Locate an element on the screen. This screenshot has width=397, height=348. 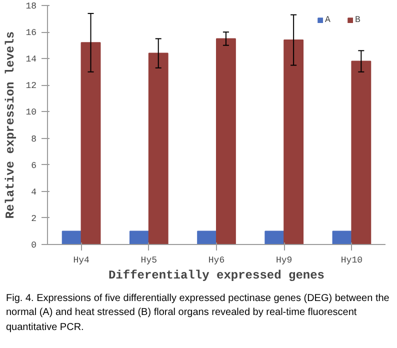
y-tick-label: 4 is located at coordinates (34, 192).